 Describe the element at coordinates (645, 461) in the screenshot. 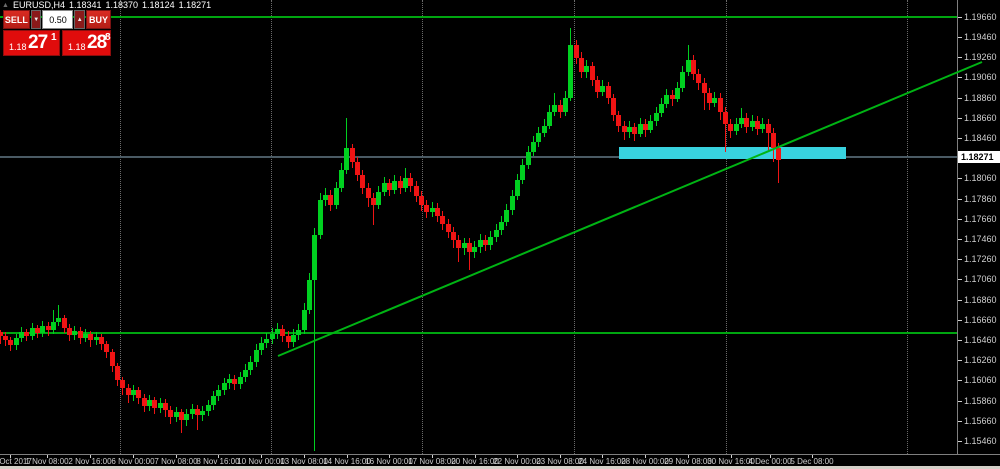

I see `time-label: 28 Nov 00:00` at that location.